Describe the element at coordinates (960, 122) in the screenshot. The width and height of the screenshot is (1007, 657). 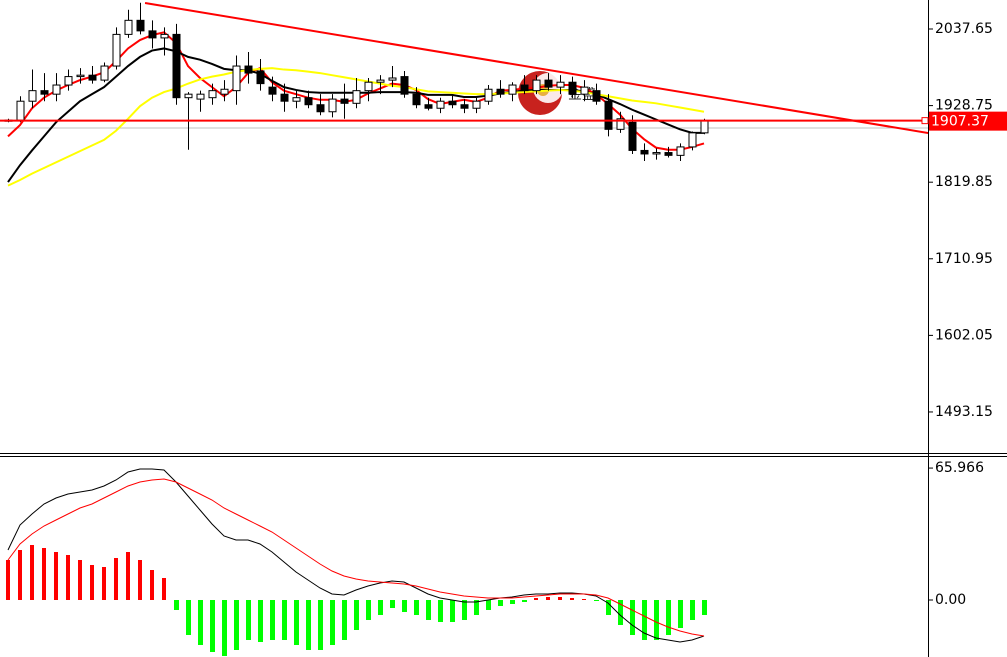
I see `price-label: 1907.37` at that location.